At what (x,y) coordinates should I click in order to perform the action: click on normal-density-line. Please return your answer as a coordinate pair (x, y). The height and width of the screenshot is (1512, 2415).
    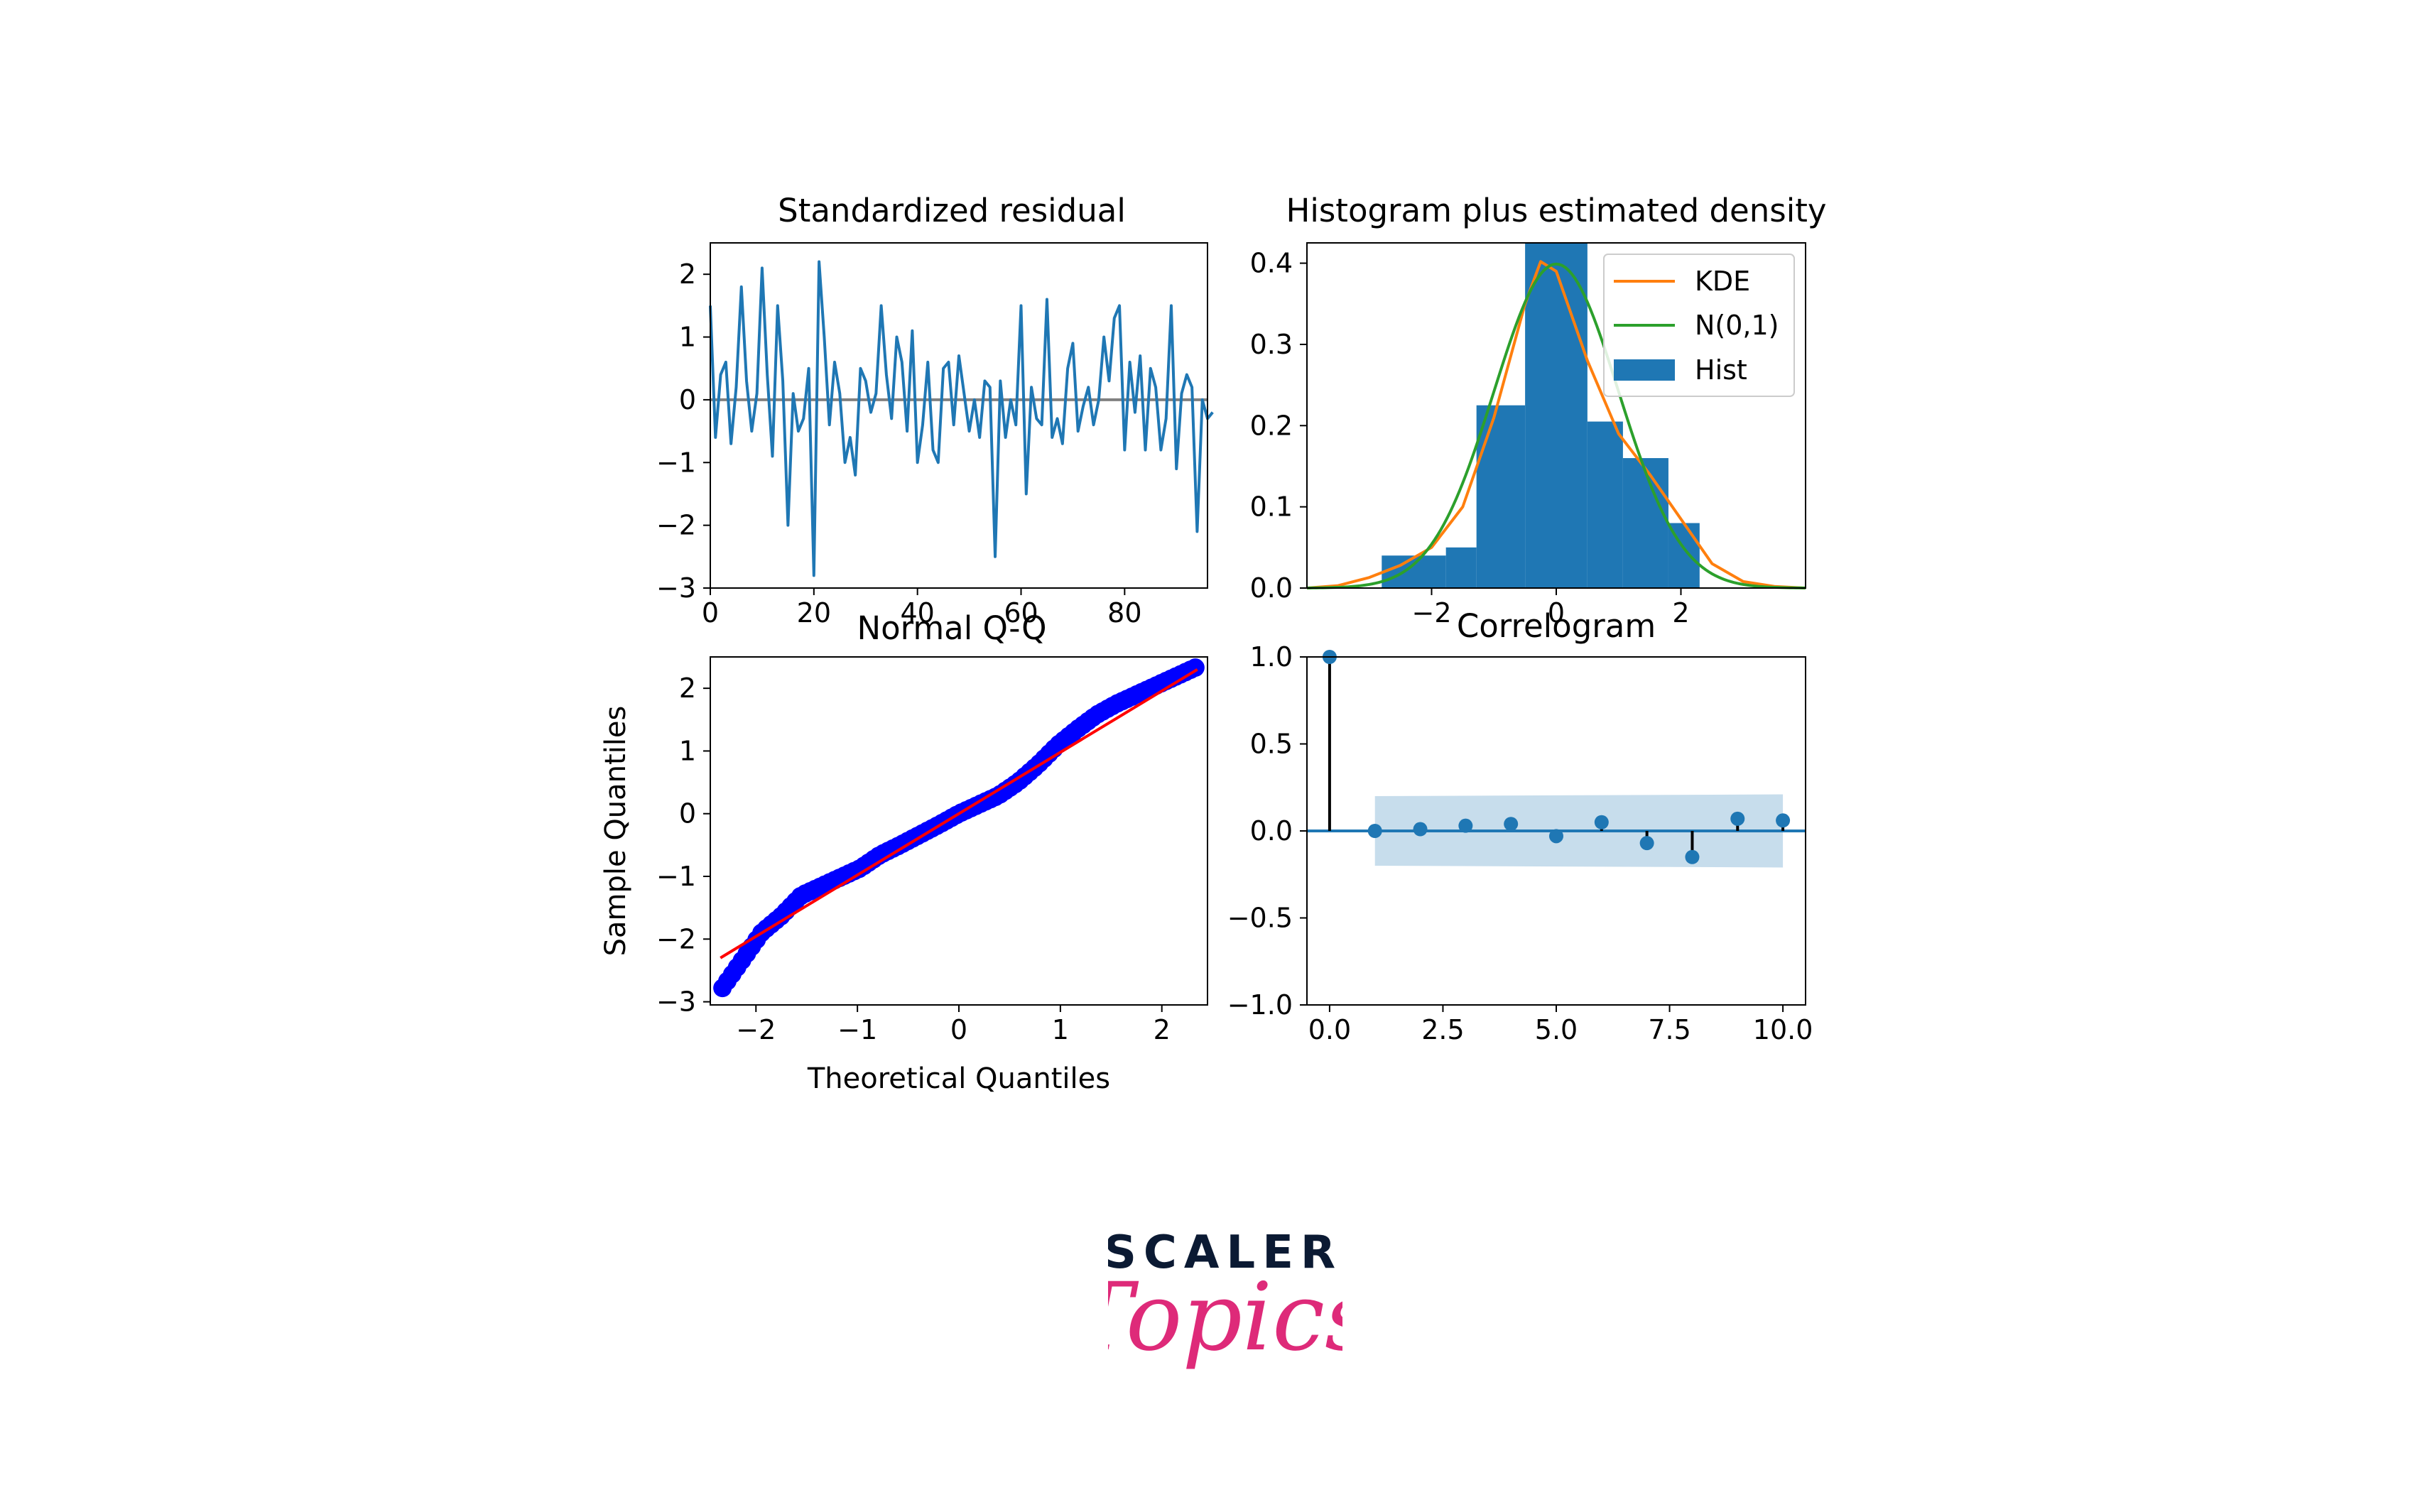
    Looking at the image, I should click on (1556, 425).